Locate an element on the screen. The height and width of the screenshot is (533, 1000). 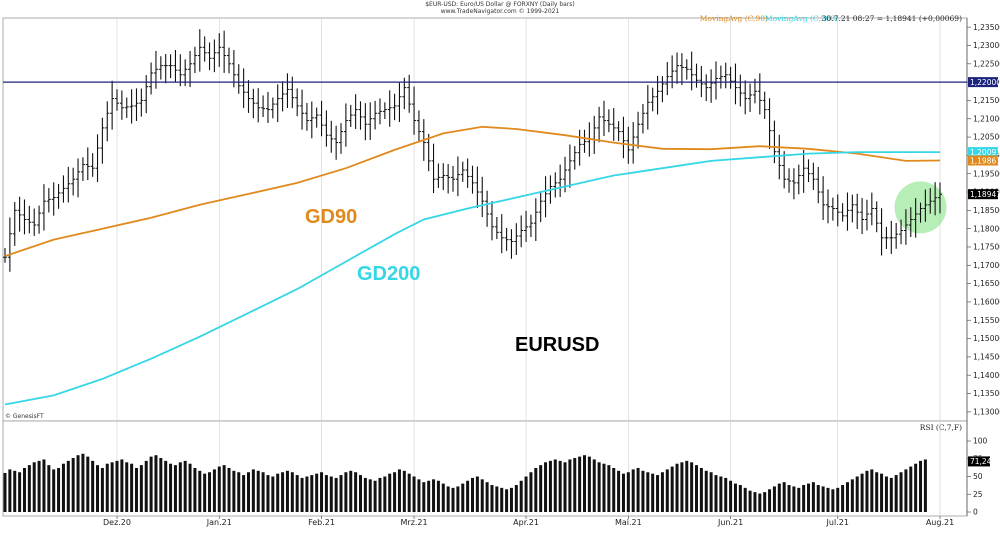
tag-last-label: 1,18941 is located at coordinates (985, 194).